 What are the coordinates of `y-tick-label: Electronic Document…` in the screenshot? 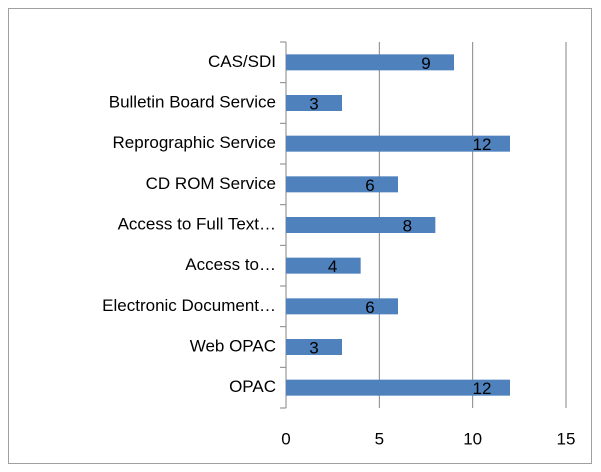 It's located at (189, 305).